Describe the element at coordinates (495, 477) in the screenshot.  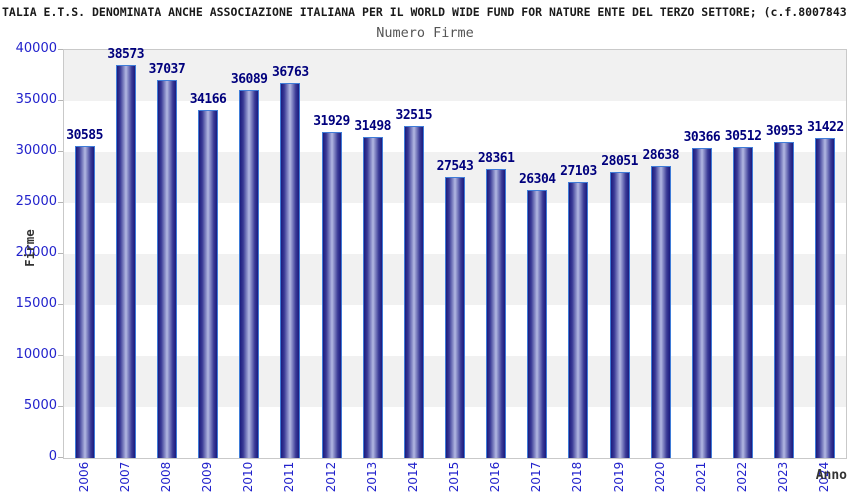
I see `x-tick-label: 2016` at that location.